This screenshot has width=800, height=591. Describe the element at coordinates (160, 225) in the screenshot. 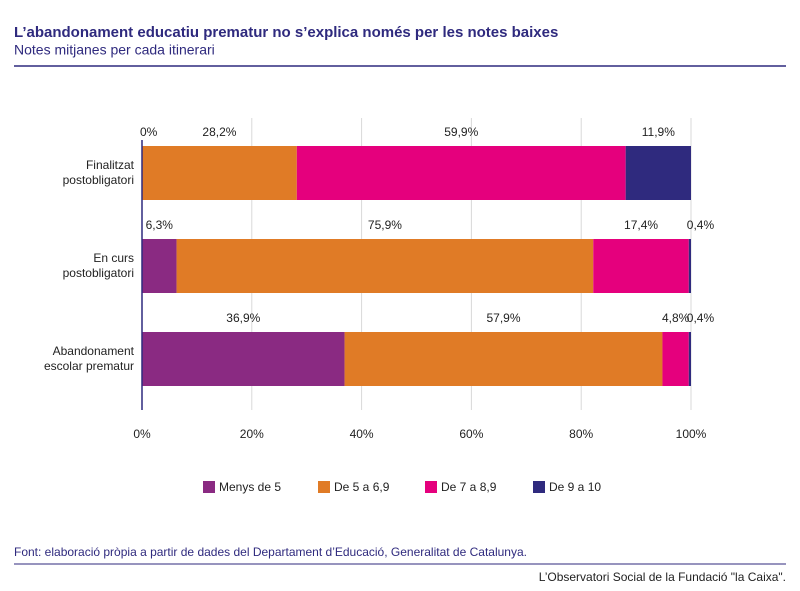

I see `value-label: 6,3%` at that location.